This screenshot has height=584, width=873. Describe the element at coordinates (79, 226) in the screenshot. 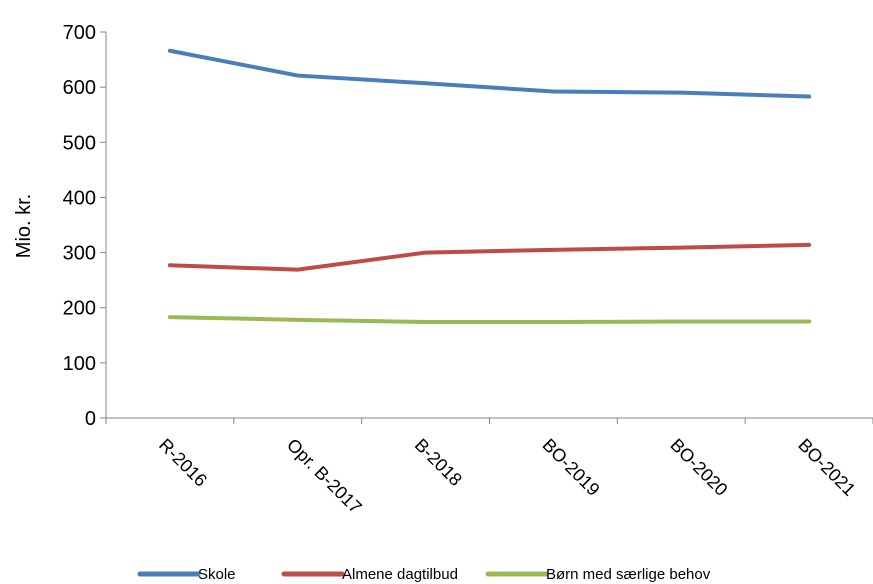

I see `y-tick-labels: 0 100 200 300 400 500 600 700` at that location.